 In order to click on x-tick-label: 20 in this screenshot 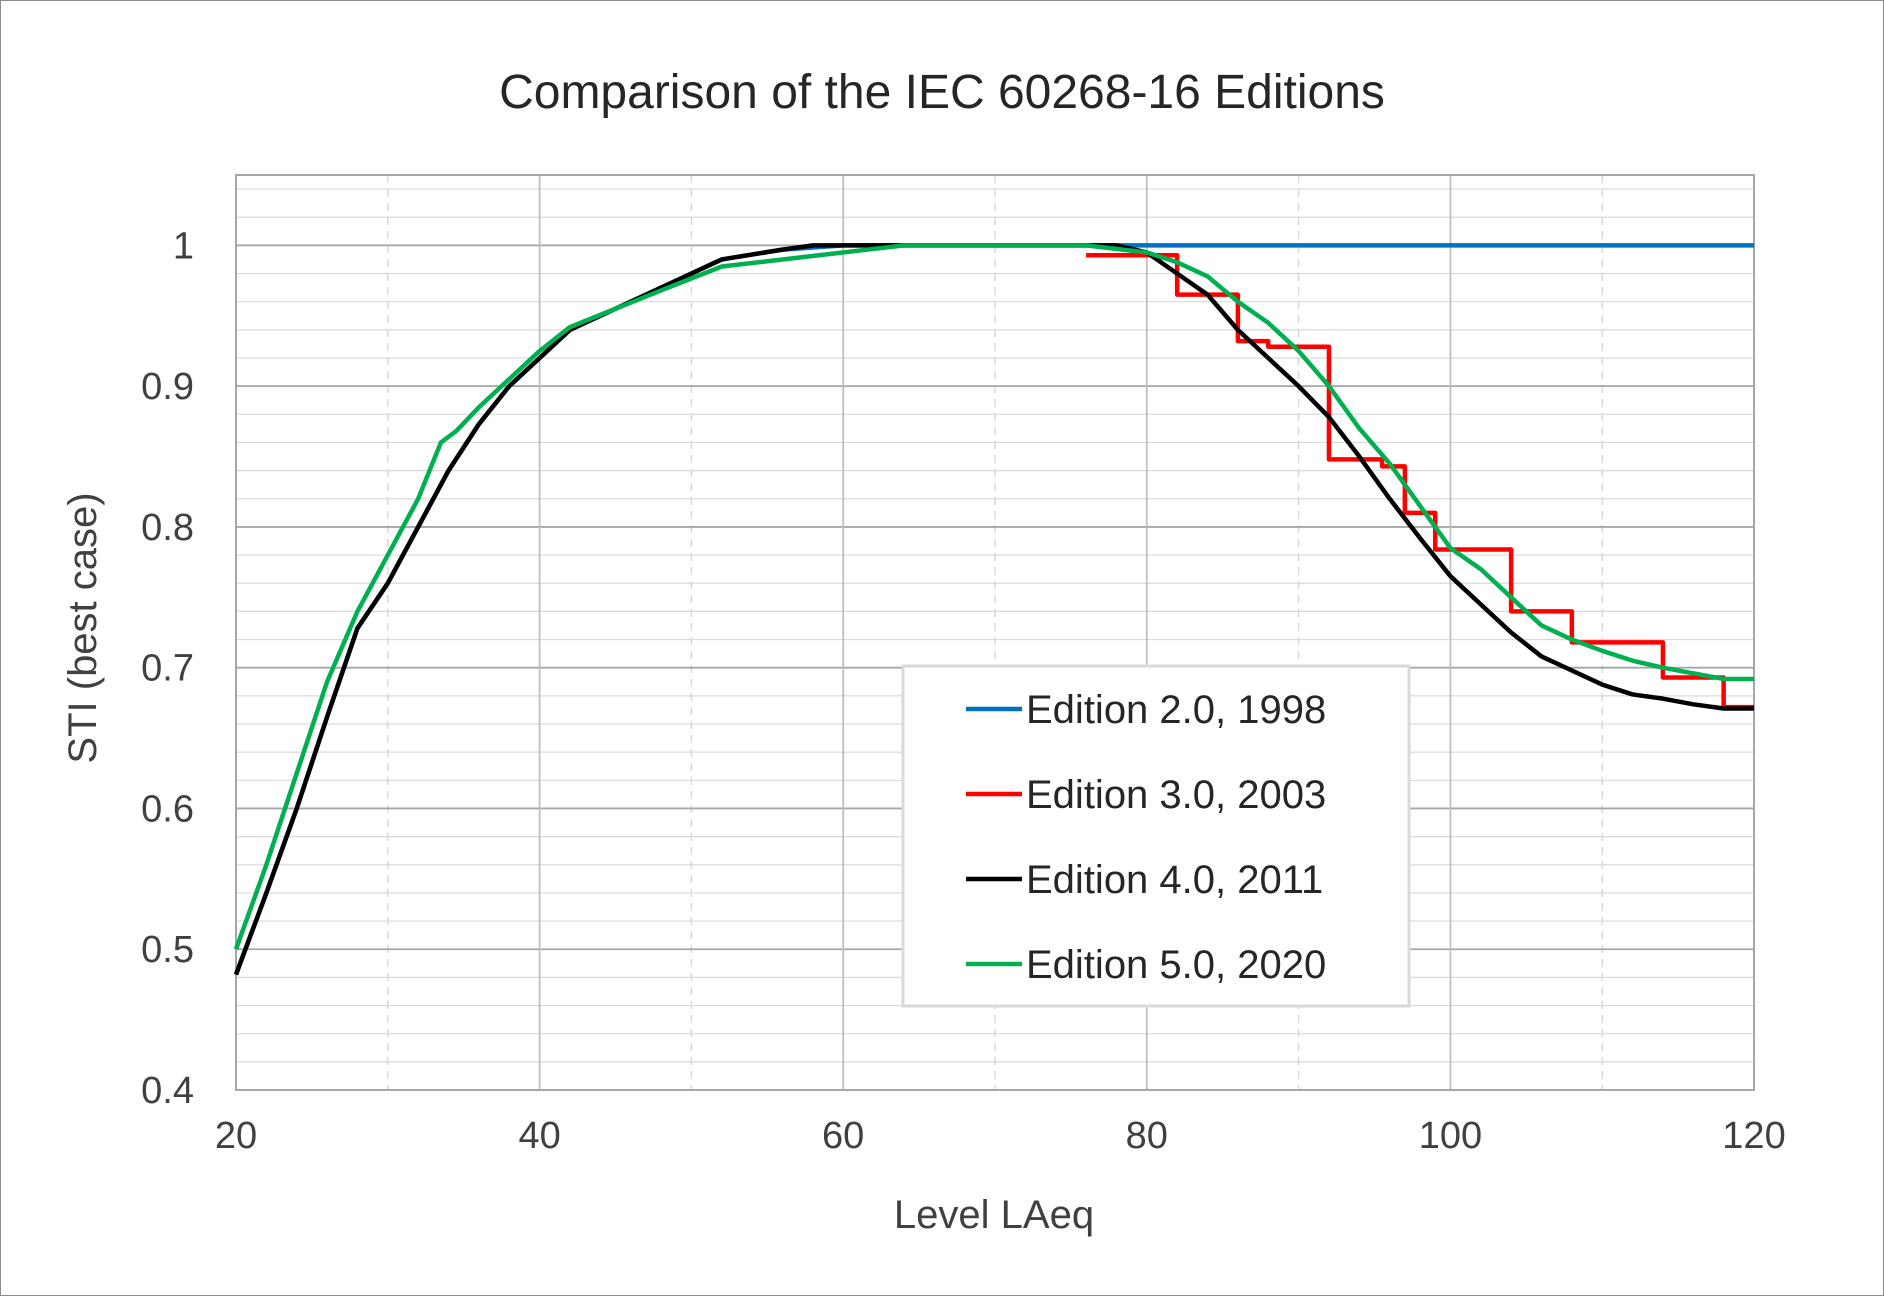, I will do `click(236, 1136)`.